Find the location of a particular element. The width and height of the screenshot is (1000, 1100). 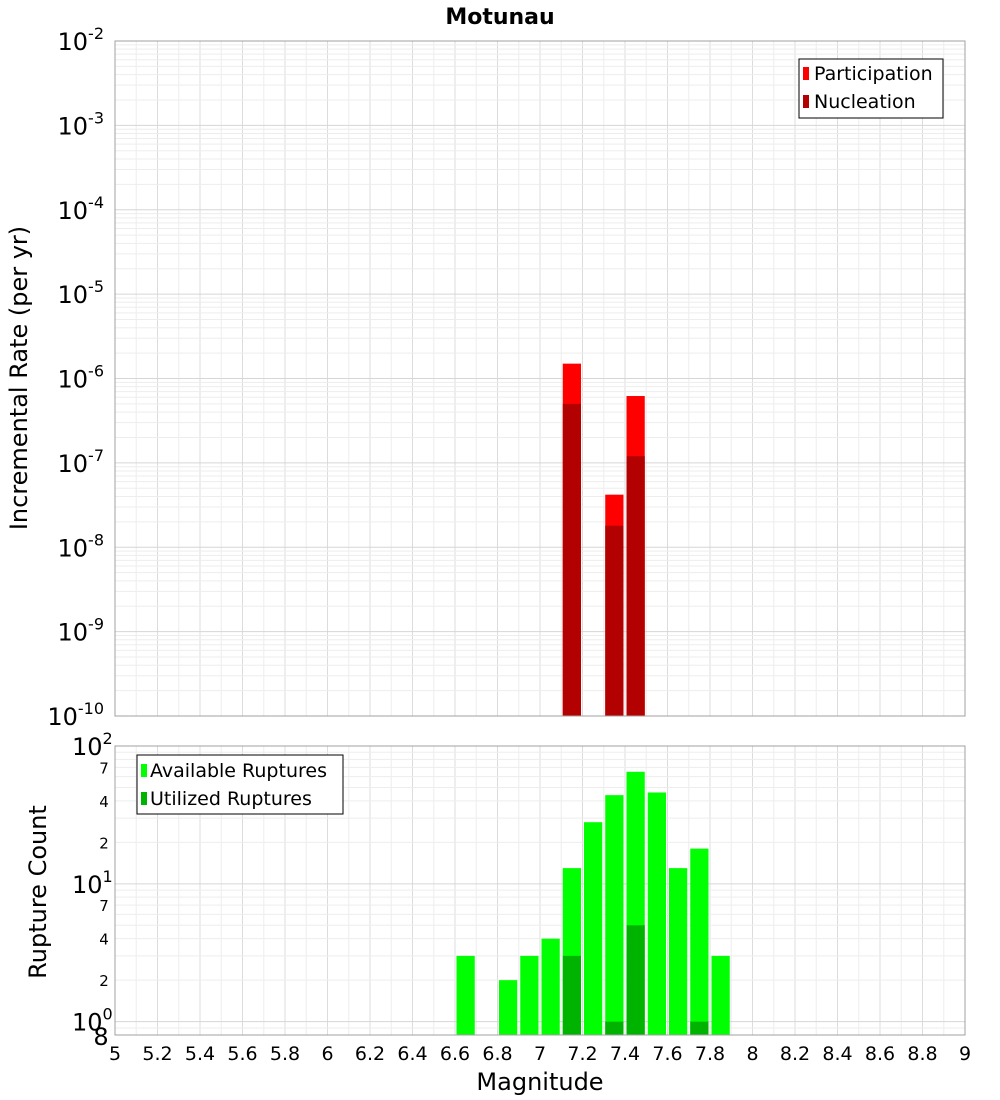

available-legend-label: Available Ruptures is located at coordinates (238, 771).